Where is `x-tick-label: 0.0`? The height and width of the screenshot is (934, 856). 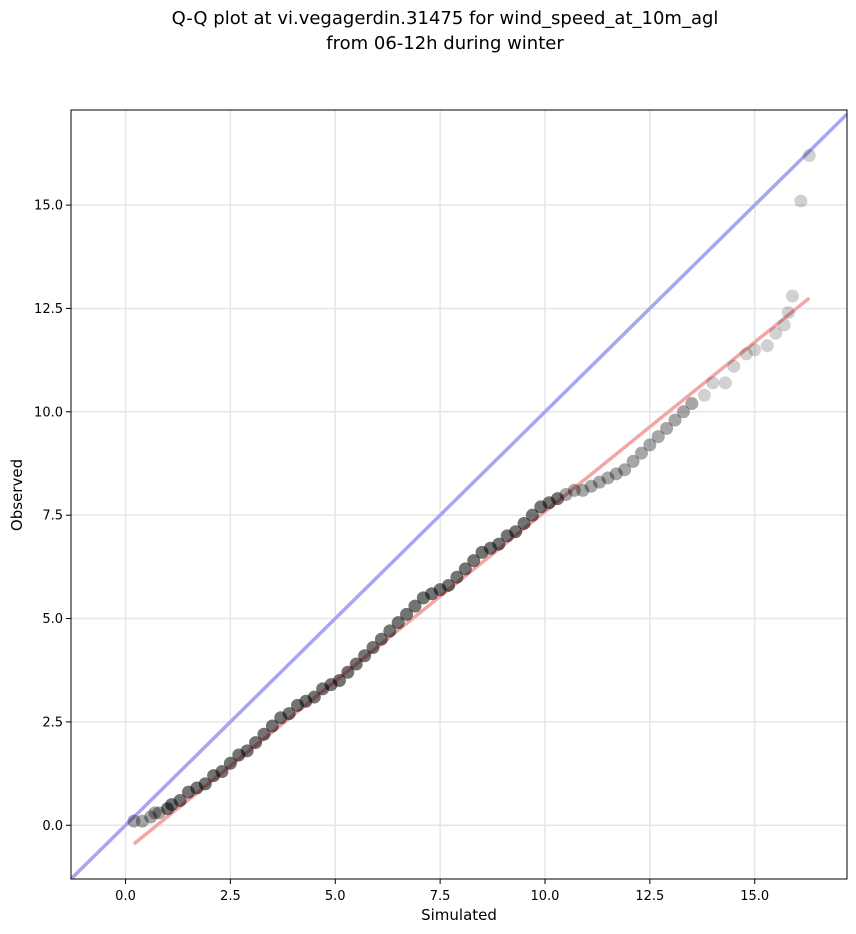
x-tick-label: 0.0 is located at coordinates (125, 896).